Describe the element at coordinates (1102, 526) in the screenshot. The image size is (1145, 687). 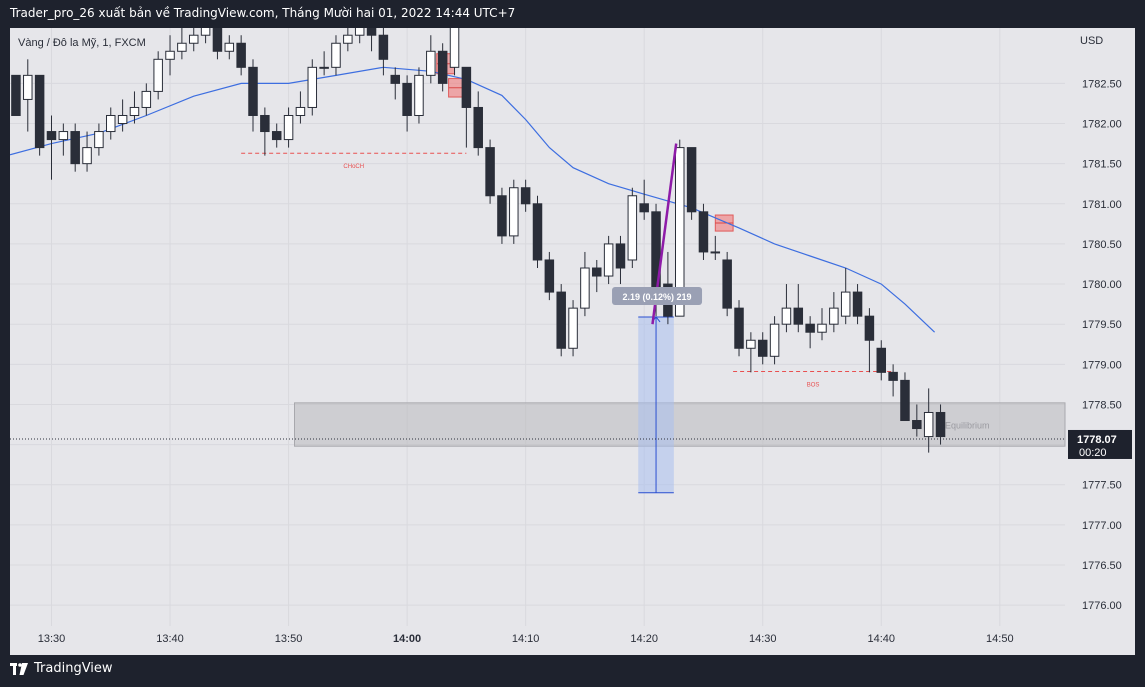
I see `y-tick-label: 1777.00` at that location.